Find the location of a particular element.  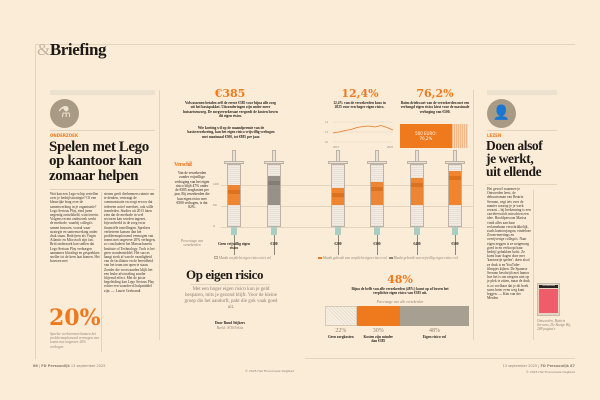

syringe-label: Geen vrijwillig eigen risico is located at coordinates (234, 246).